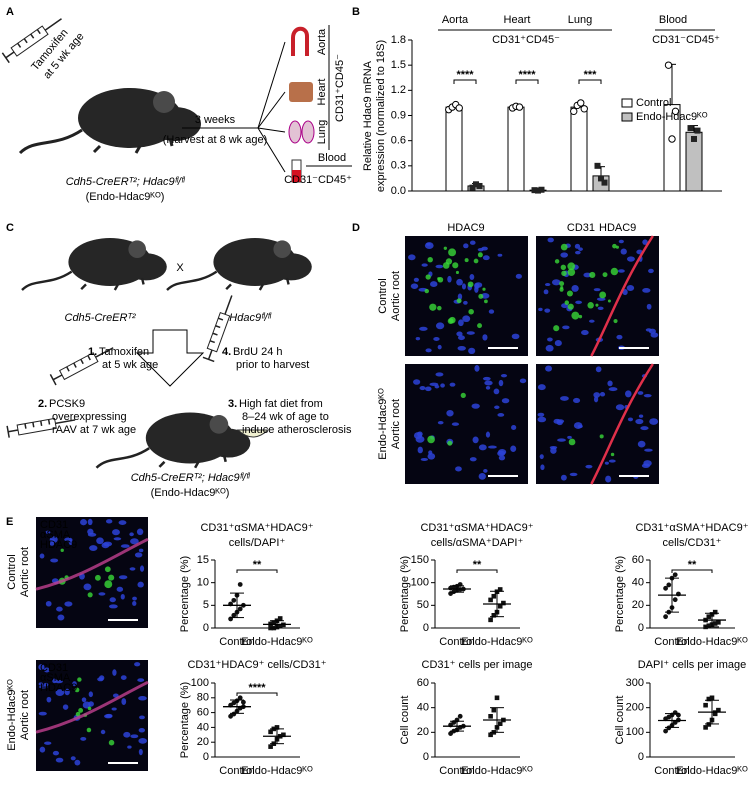  Describe the element at coordinates (253, 433) in the screenshot. I see `food-bowl` at that location.